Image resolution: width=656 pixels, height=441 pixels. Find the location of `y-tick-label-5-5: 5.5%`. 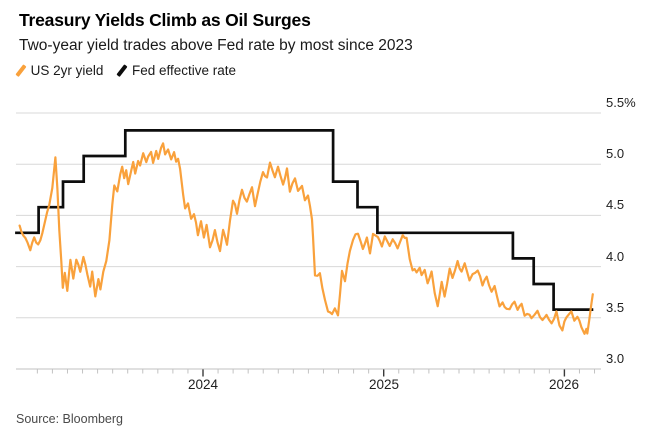

y-tick-label-5-5: 5.5% is located at coordinates (621, 102).